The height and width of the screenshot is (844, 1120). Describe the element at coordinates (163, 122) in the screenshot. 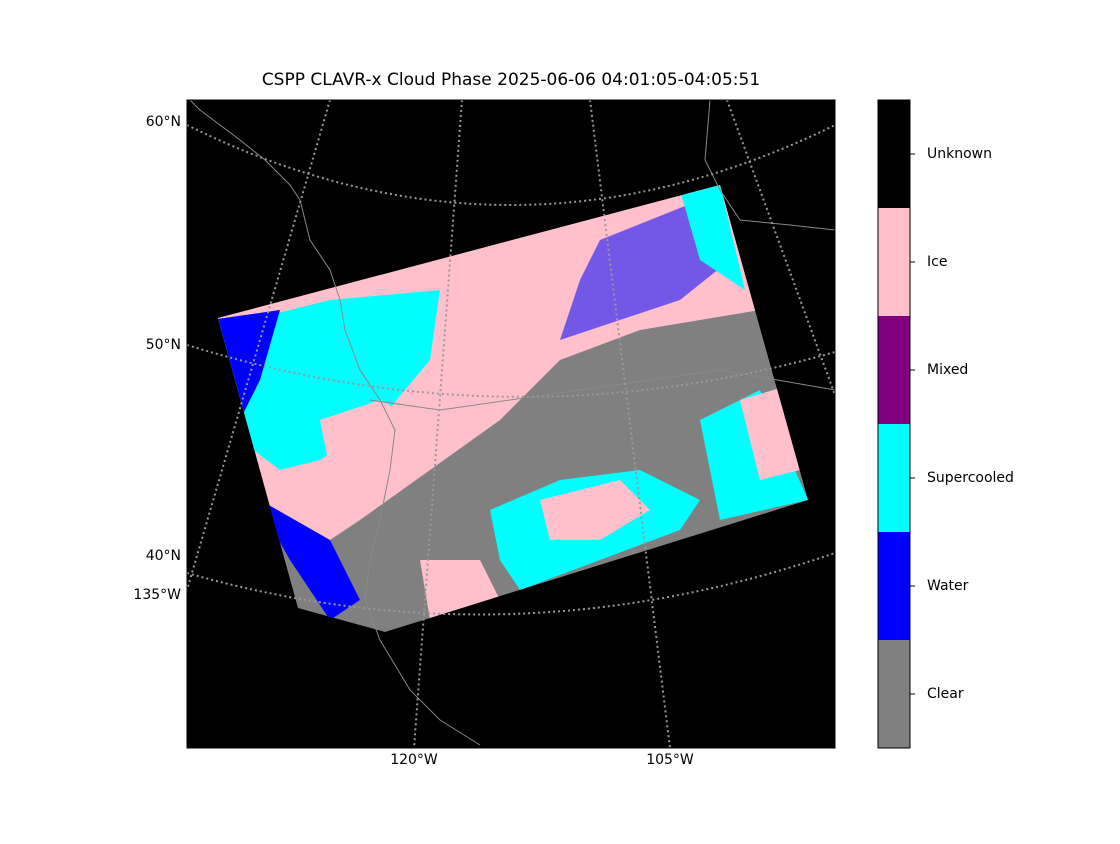

I see `lat-label: 60°N` at that location.